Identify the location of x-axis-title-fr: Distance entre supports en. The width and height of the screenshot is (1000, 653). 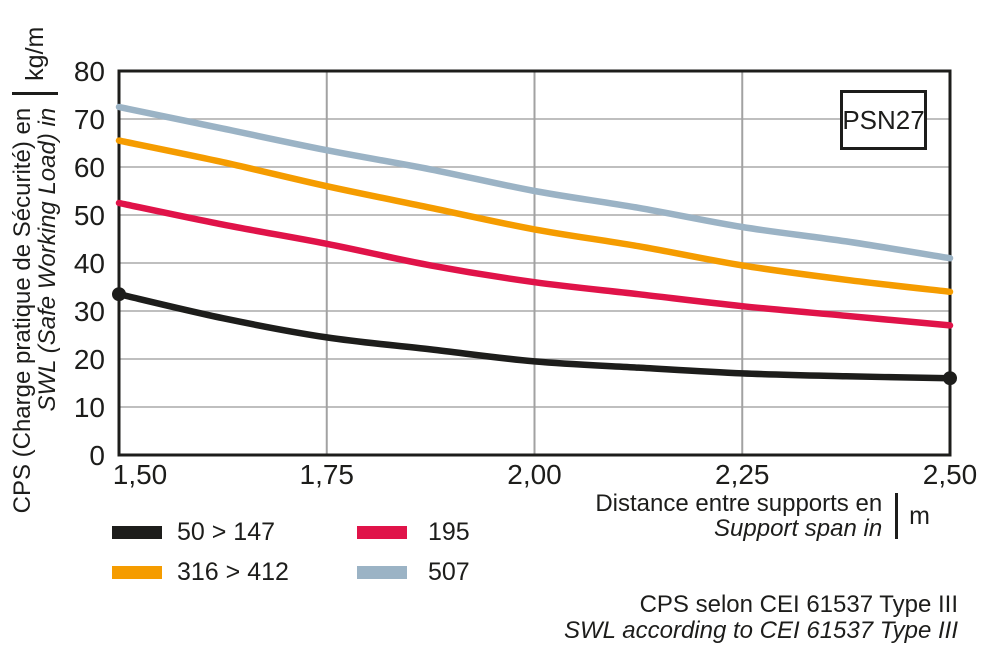
(739, 503).